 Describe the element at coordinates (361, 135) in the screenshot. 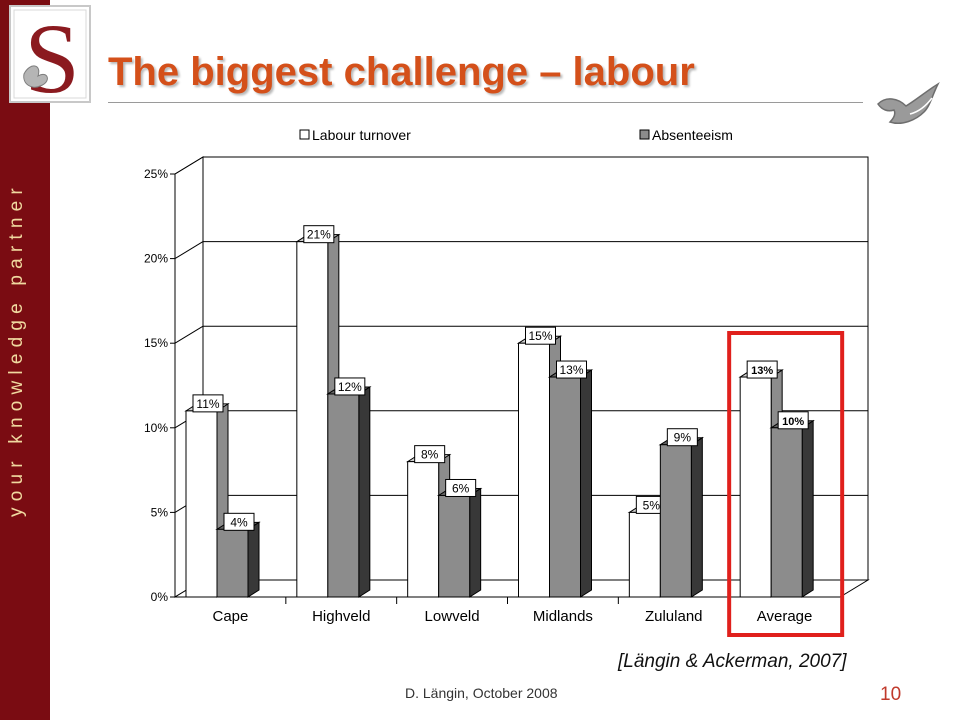

I see `legend-label: Labour turnover` at that location.